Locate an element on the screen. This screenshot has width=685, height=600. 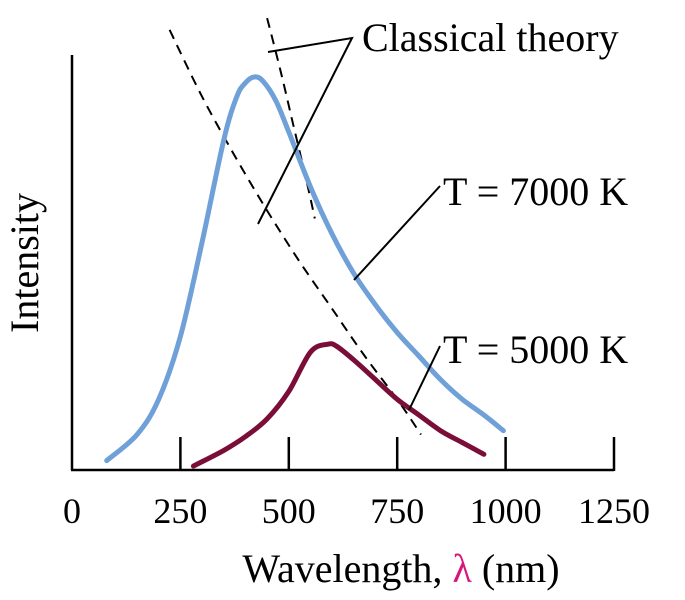
classical-theory-line-short is located at coordinates (291, 118).